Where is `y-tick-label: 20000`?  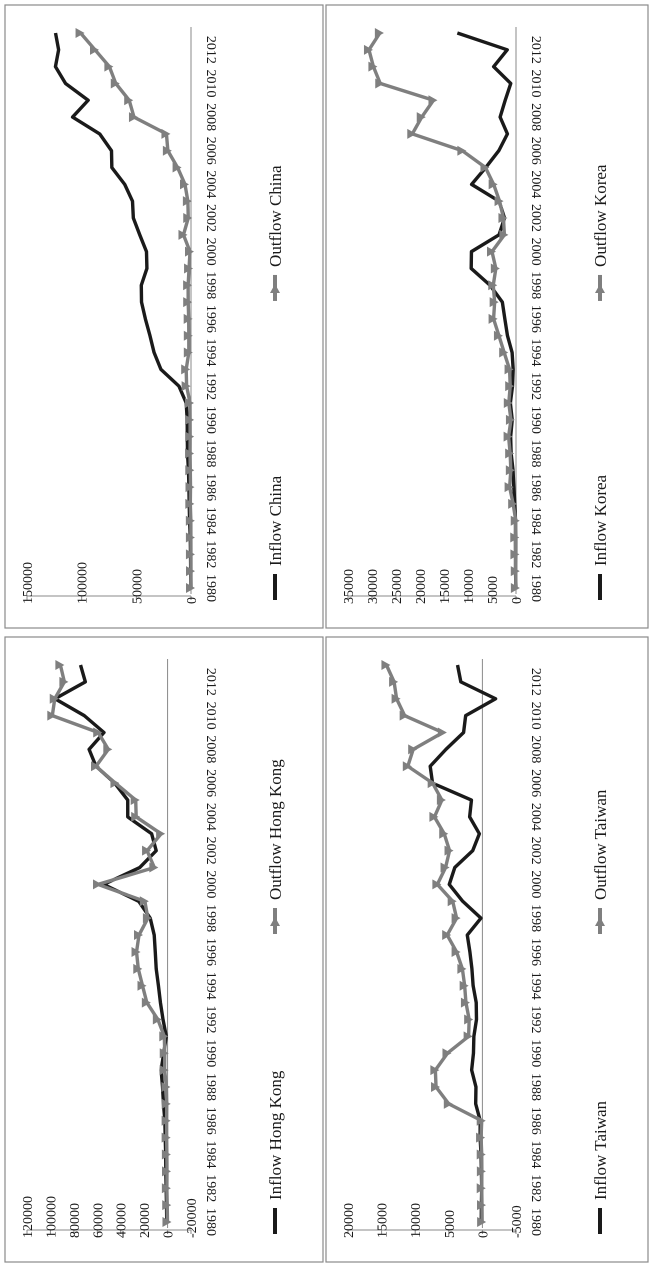
y-tick-label: 20000 is located at coordinates (349, 1220).